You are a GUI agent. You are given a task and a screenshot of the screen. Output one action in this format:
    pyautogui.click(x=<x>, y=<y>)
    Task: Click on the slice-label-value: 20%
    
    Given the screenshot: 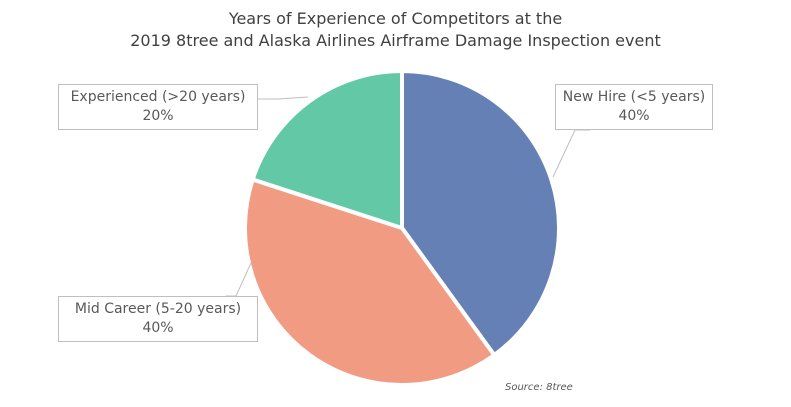 What is the action you would take?
    pyautogui.click(x=158, y=116)
    